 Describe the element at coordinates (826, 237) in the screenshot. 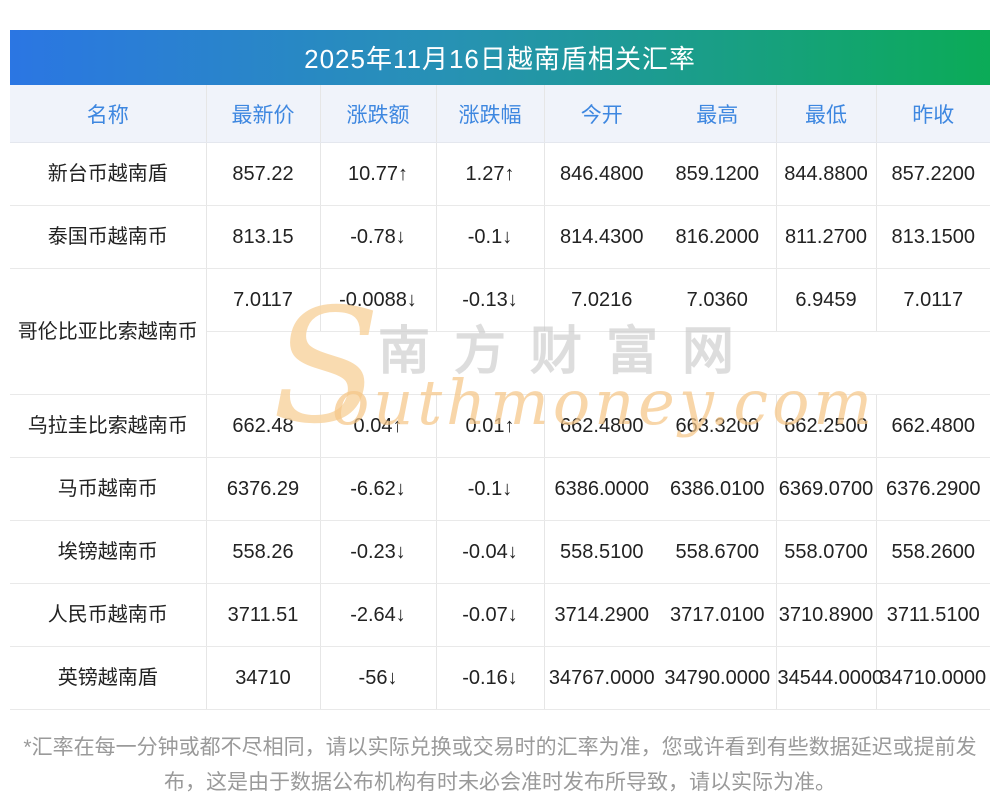

I see `low-price: 811.2700` at that location.